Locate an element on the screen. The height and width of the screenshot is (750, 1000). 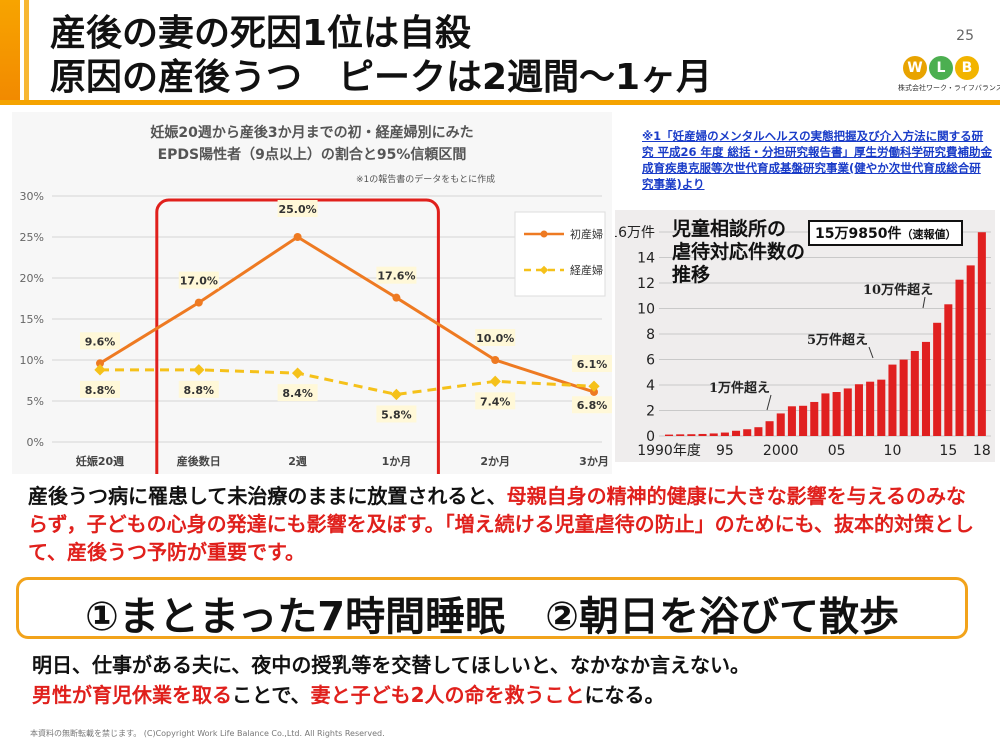
abuse-chart-title: 児童相談所の 虐待対応件数の 推移 is located at coordinates (738, 252).